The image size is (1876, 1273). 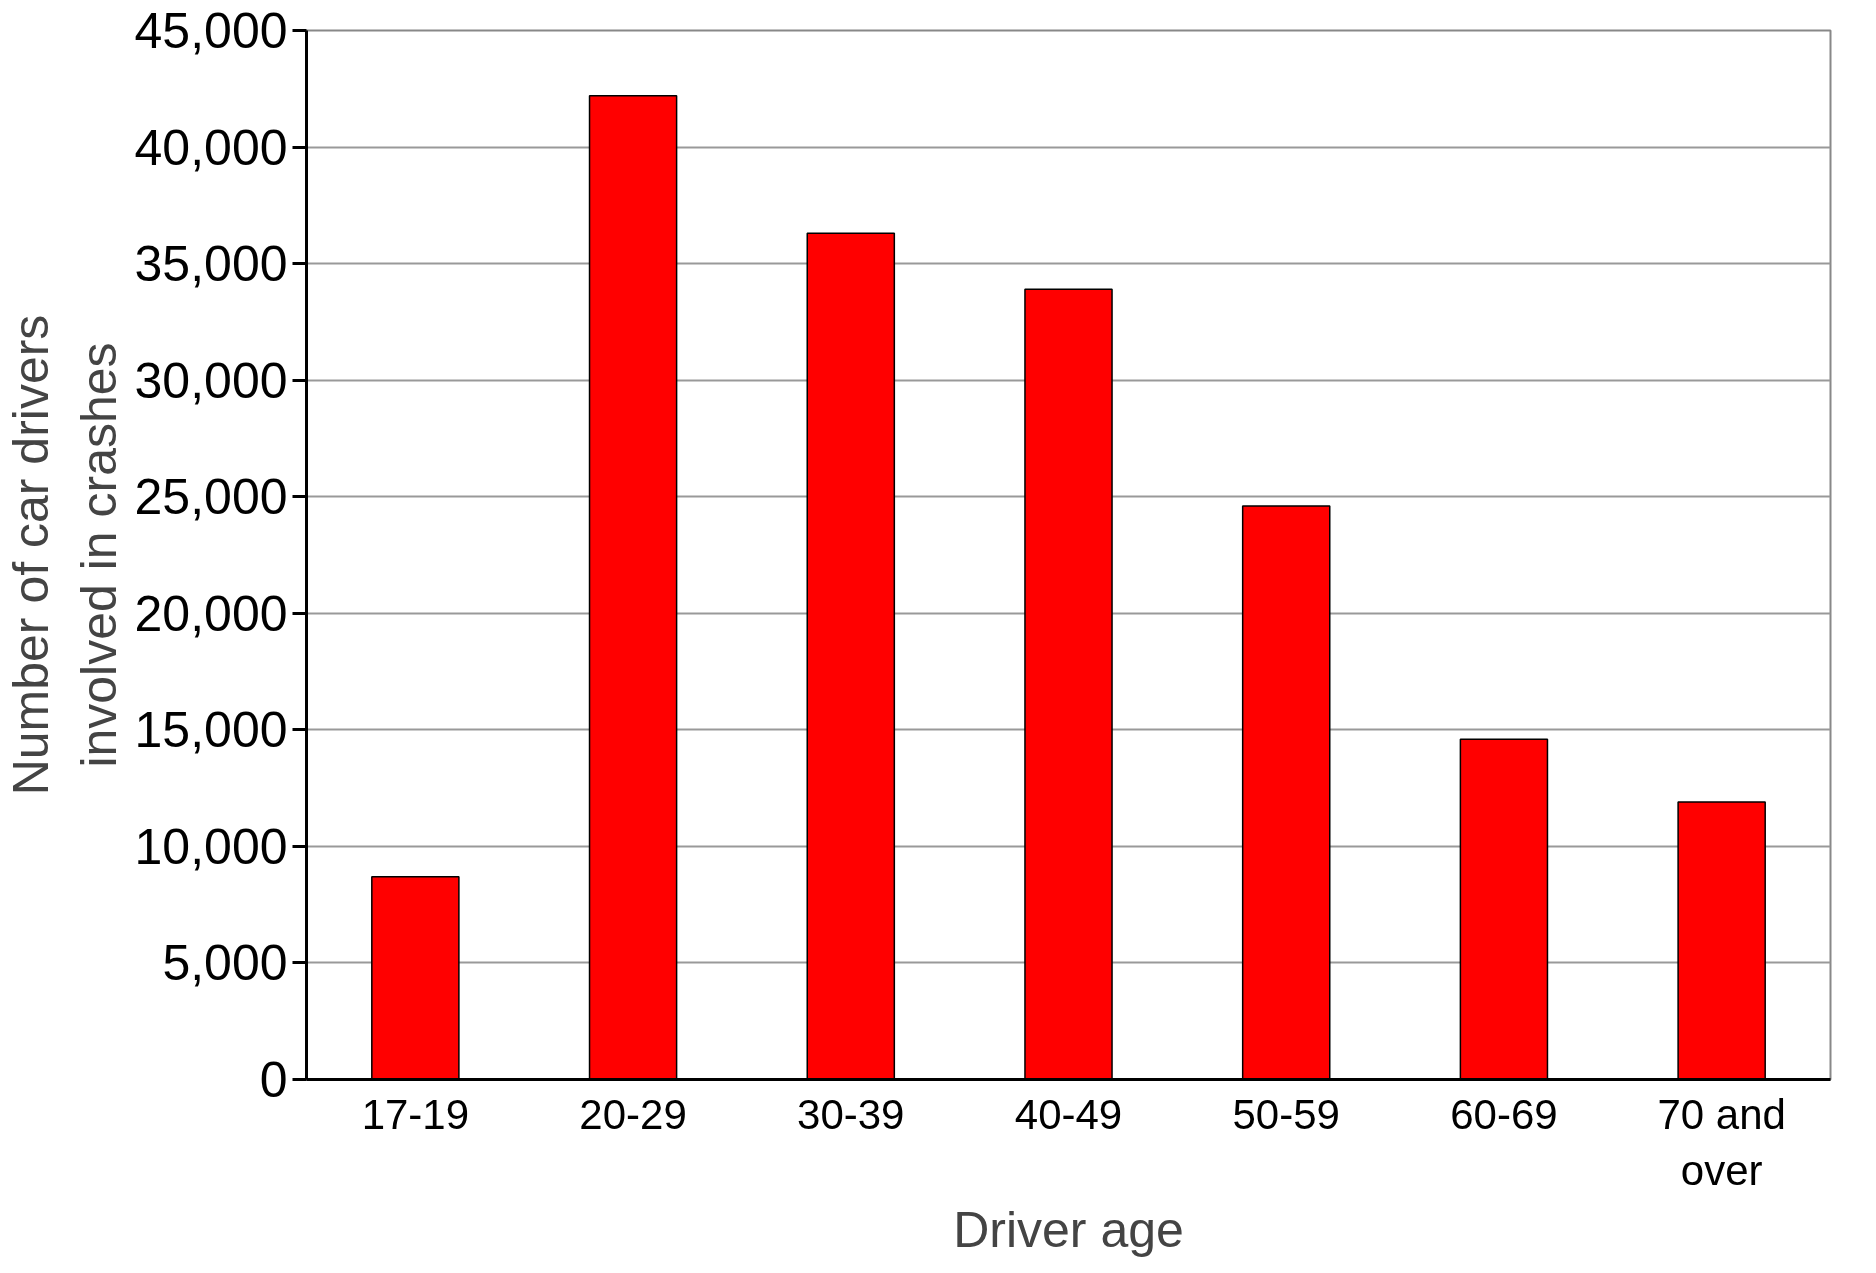 What do you see at coordinates (851, 1114) in the screenshot?
I see `x-tick-label: 30-39` at bounding box center [851, 1114].